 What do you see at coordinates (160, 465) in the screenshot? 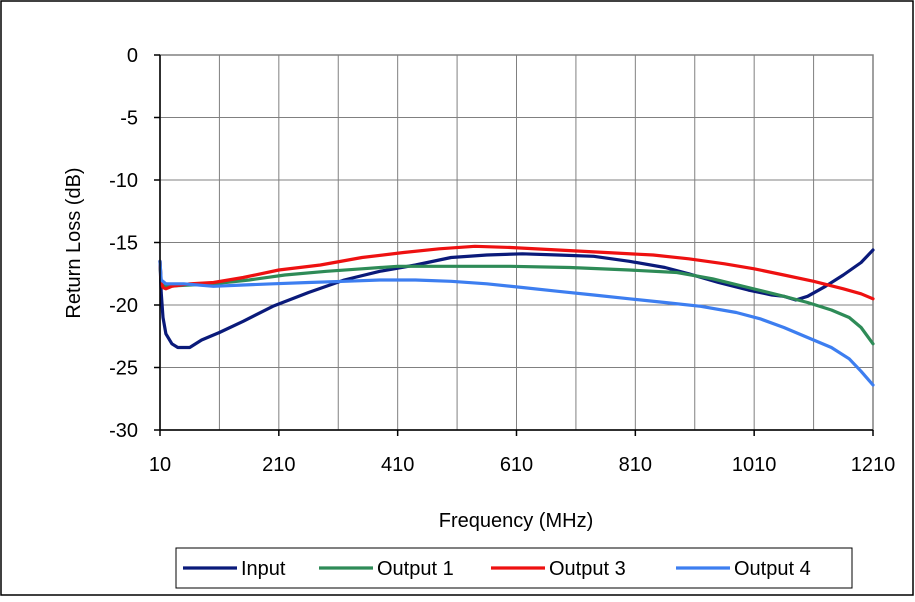
I see `x-tick-label: 10` at bounding box center [160, 465].